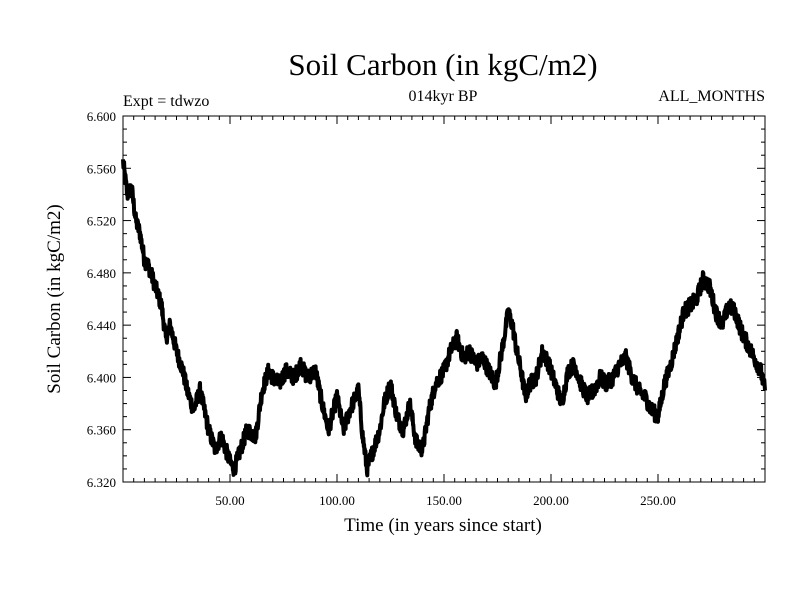 Image resolution: width=800 pixels, height=600 pixels. What do you see at coordinates (54, 298) in the screenshot?
I see `y-axis-label: Soil Carbon (in kgC/m2)` at bounding box center [54, 298].